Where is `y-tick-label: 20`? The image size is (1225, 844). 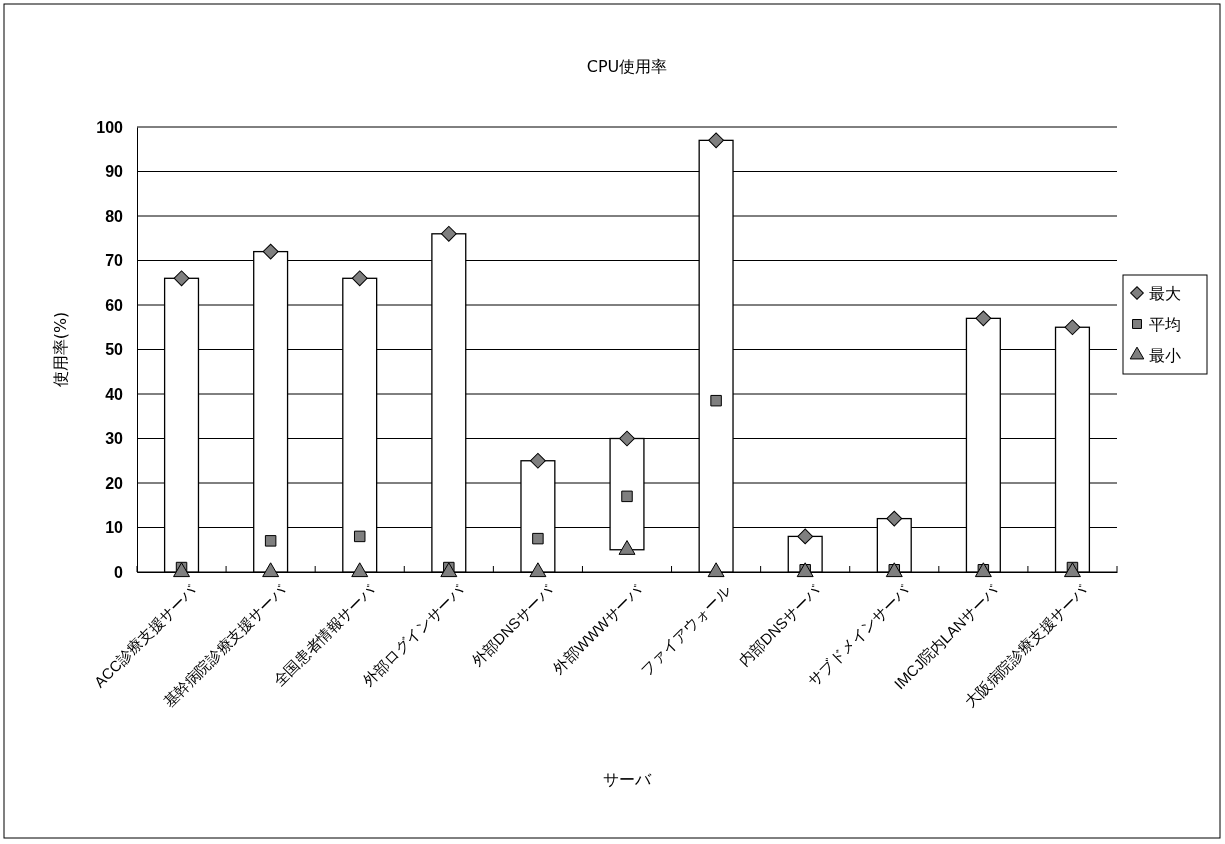
y-tick-label: 20 is located at coordinates (114, 483).